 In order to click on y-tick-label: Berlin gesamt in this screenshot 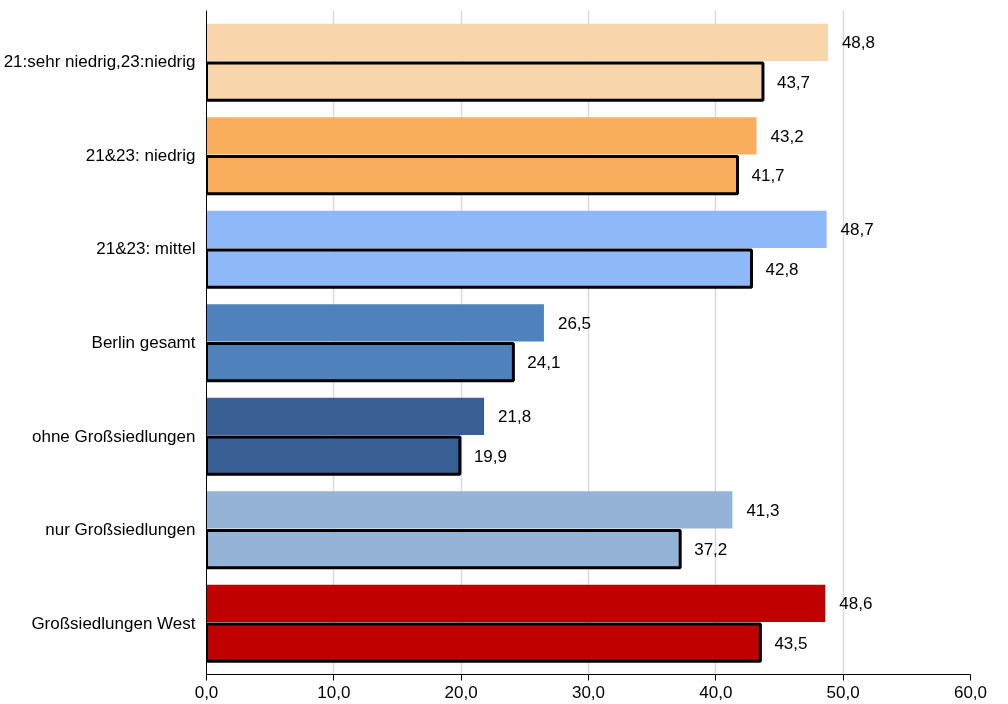, I will do `click(143, 342)`.